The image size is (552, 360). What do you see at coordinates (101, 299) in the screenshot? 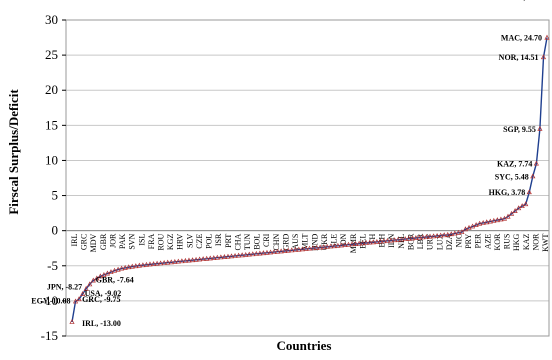
I see `data-label: GRC, -9.75` at bounding box center [101, 299].